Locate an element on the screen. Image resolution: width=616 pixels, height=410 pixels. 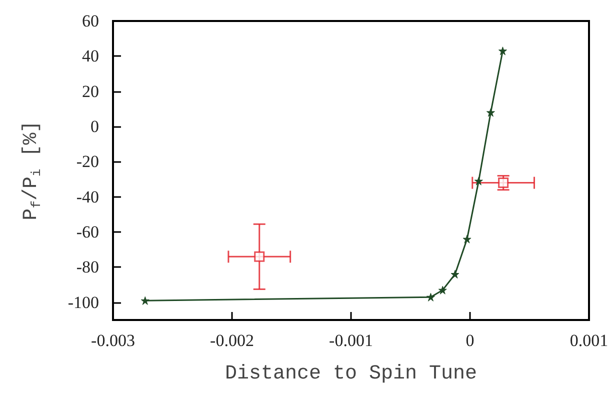
y-tick-label: 60 is located at coordinates (90, 21).